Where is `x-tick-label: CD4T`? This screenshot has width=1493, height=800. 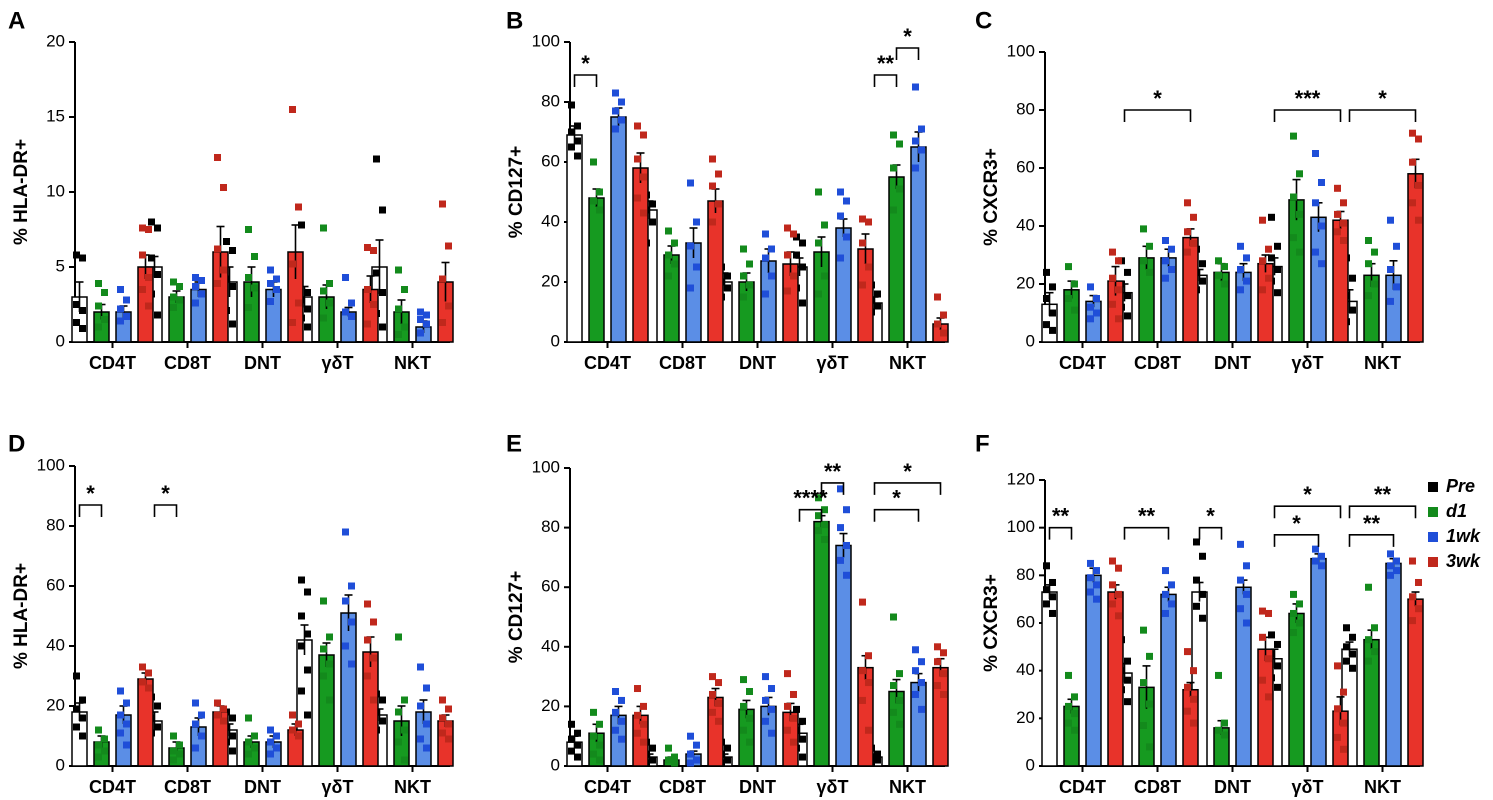 x-tick-label: CD4T is located at coordinates (607, 363).